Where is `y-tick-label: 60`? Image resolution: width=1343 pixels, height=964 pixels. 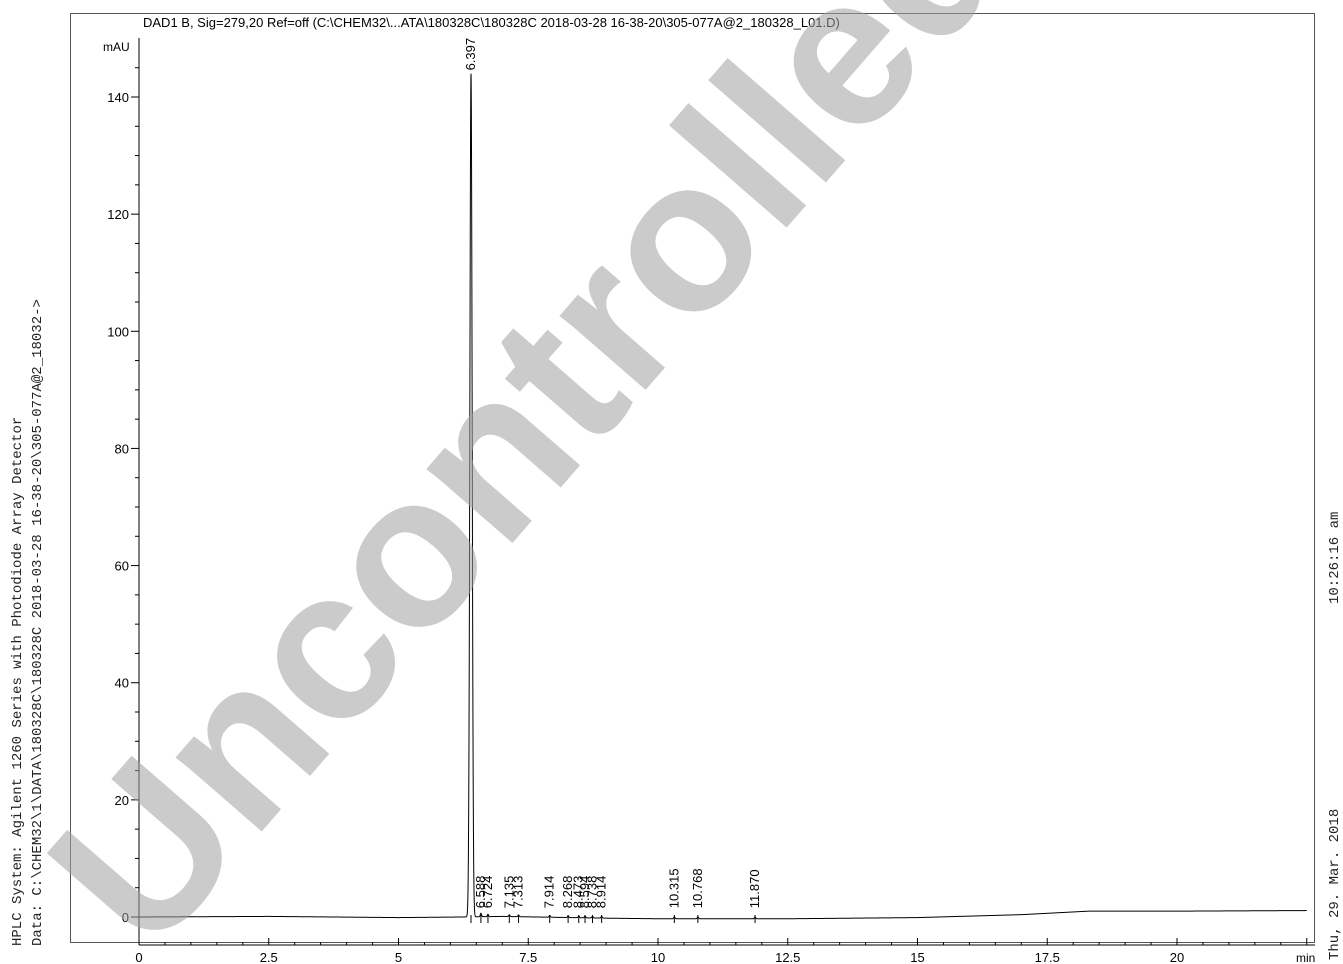 y-tick-label: 60 is located at coordinates (122, 566).